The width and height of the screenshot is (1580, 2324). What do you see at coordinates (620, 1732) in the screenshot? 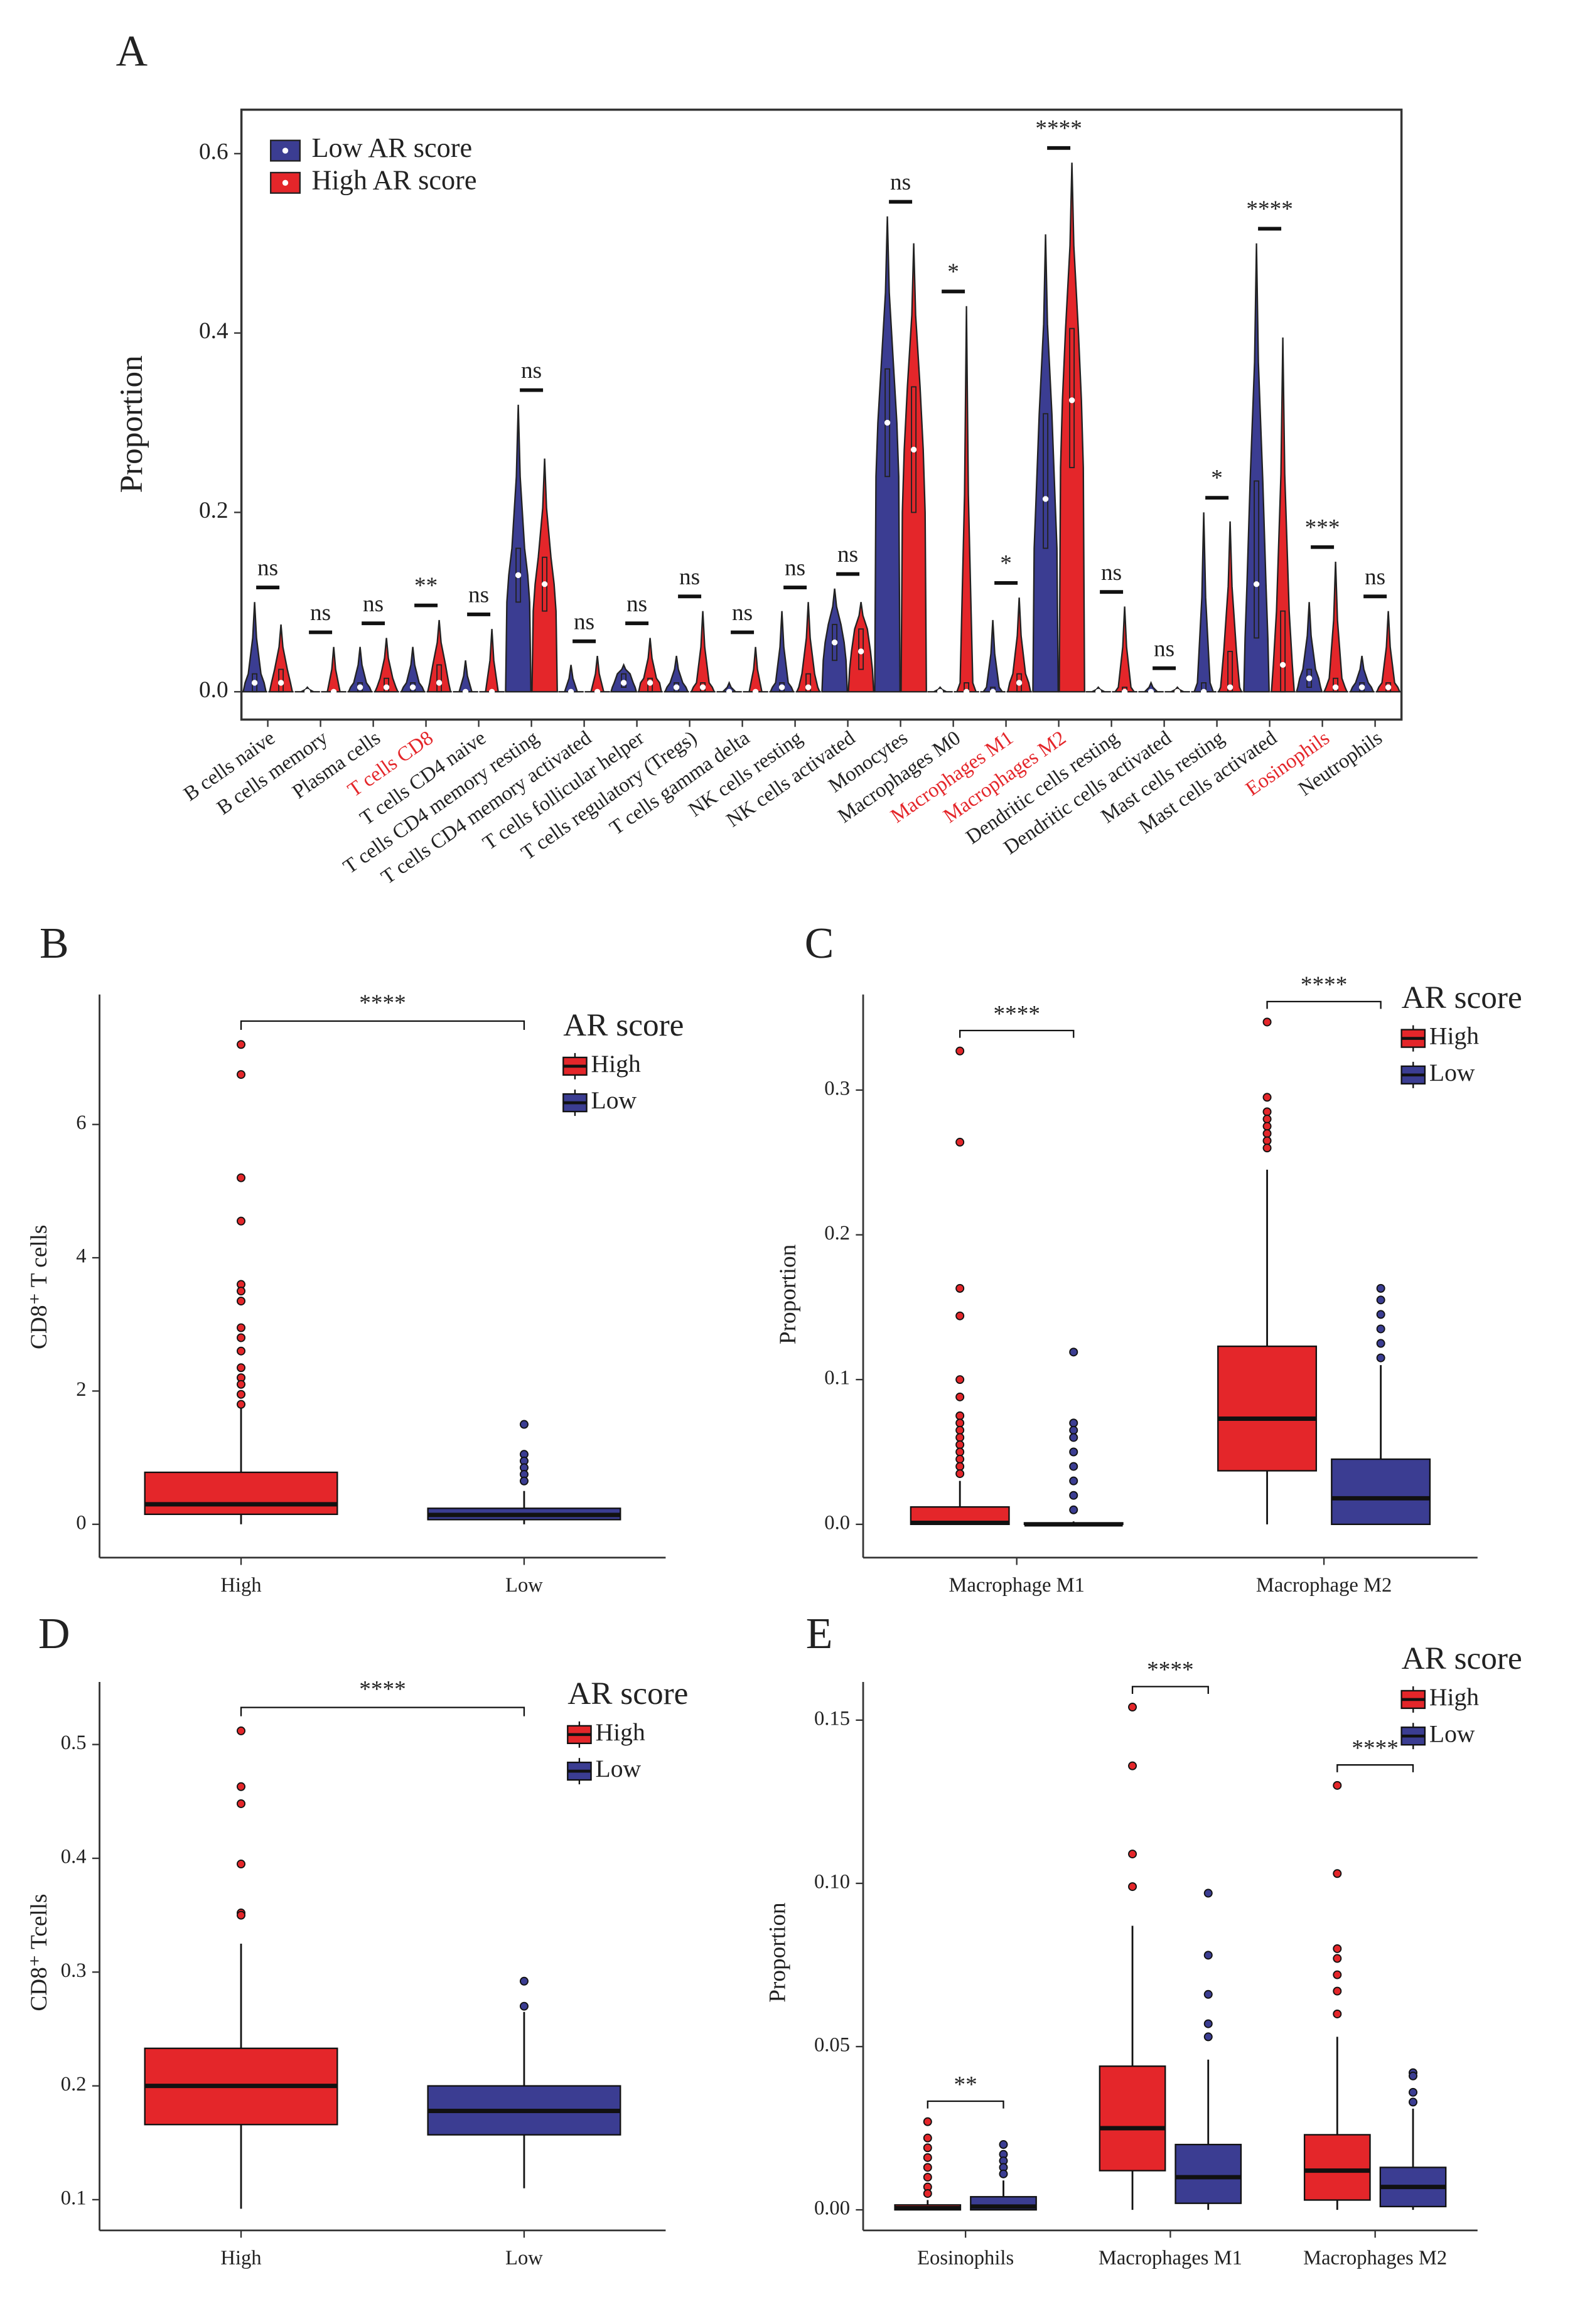
I see `legend-label: High` at bounding box center [620, 1732].